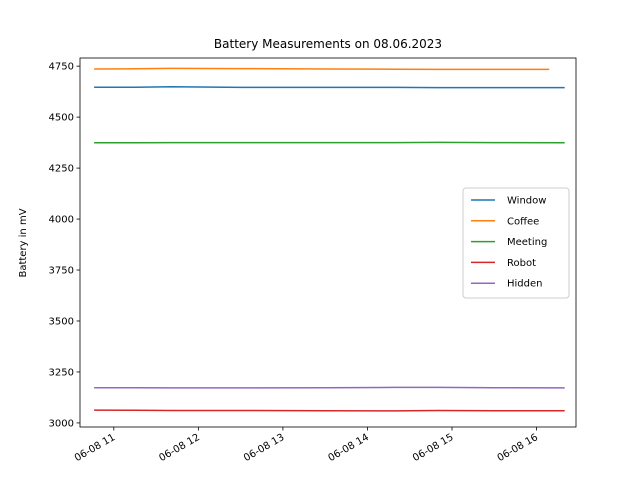 The height and width of the screenshot is (480, 640). What do you see at coordinates (23, 242) in the screenshot?
I see `y-axis-title: Battery in mV` at bounding box center [23, 242].